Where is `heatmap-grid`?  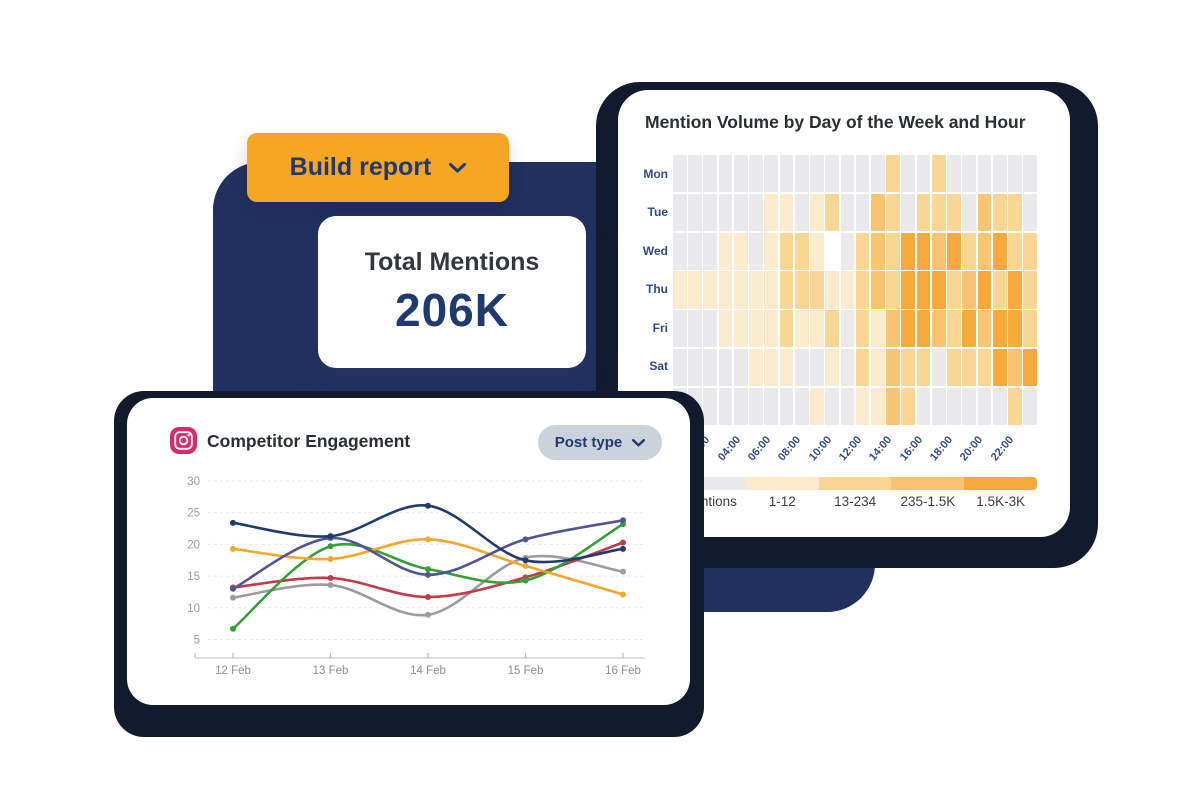 heatmap-grid is located at coordinates (855, 290).